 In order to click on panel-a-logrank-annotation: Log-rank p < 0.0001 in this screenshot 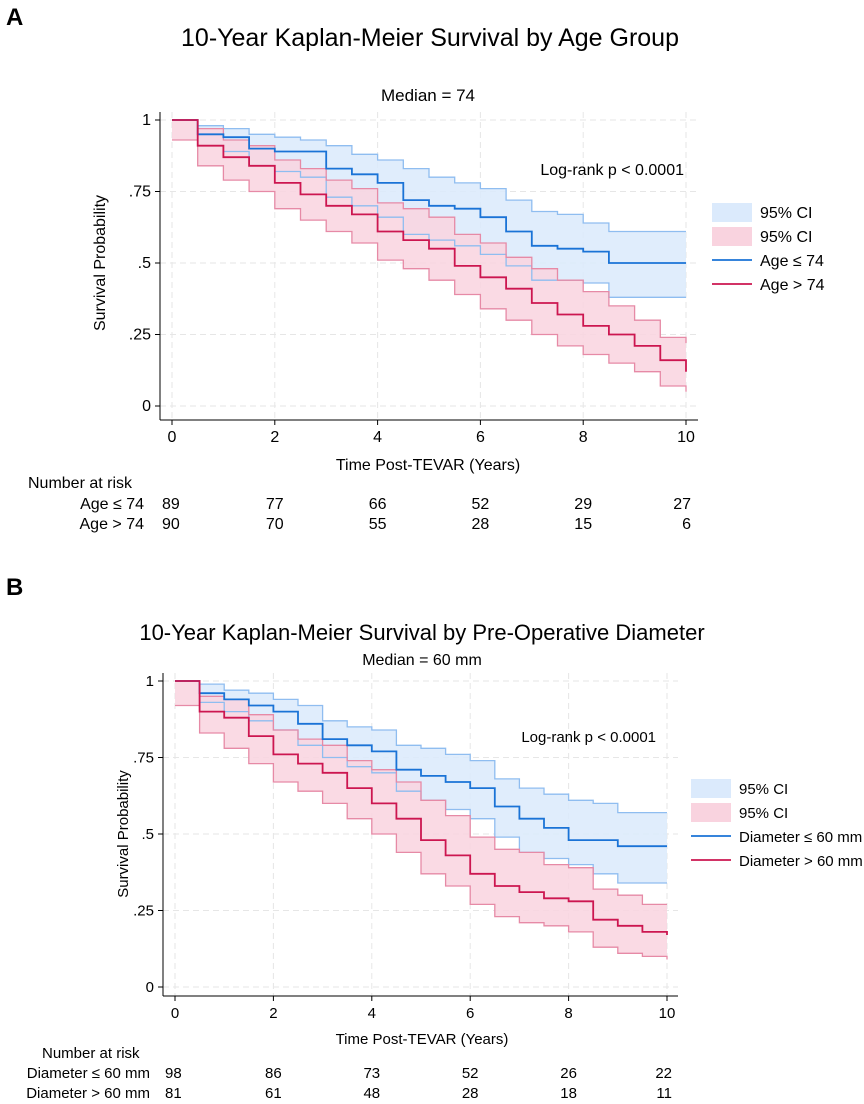, I will do `click(612, 170)`.